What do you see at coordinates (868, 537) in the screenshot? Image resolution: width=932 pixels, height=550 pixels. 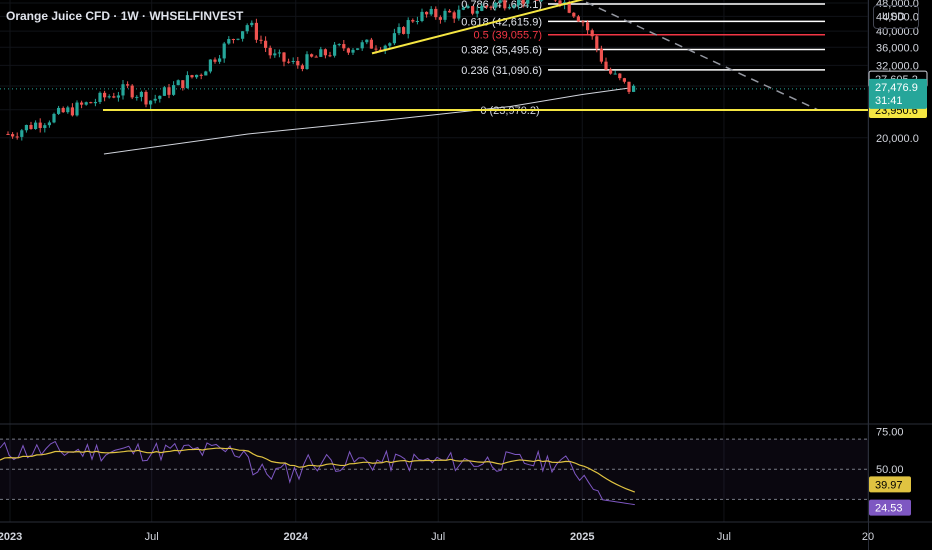 I see `time-tick-label: 20` at bounding box center [868, 537].